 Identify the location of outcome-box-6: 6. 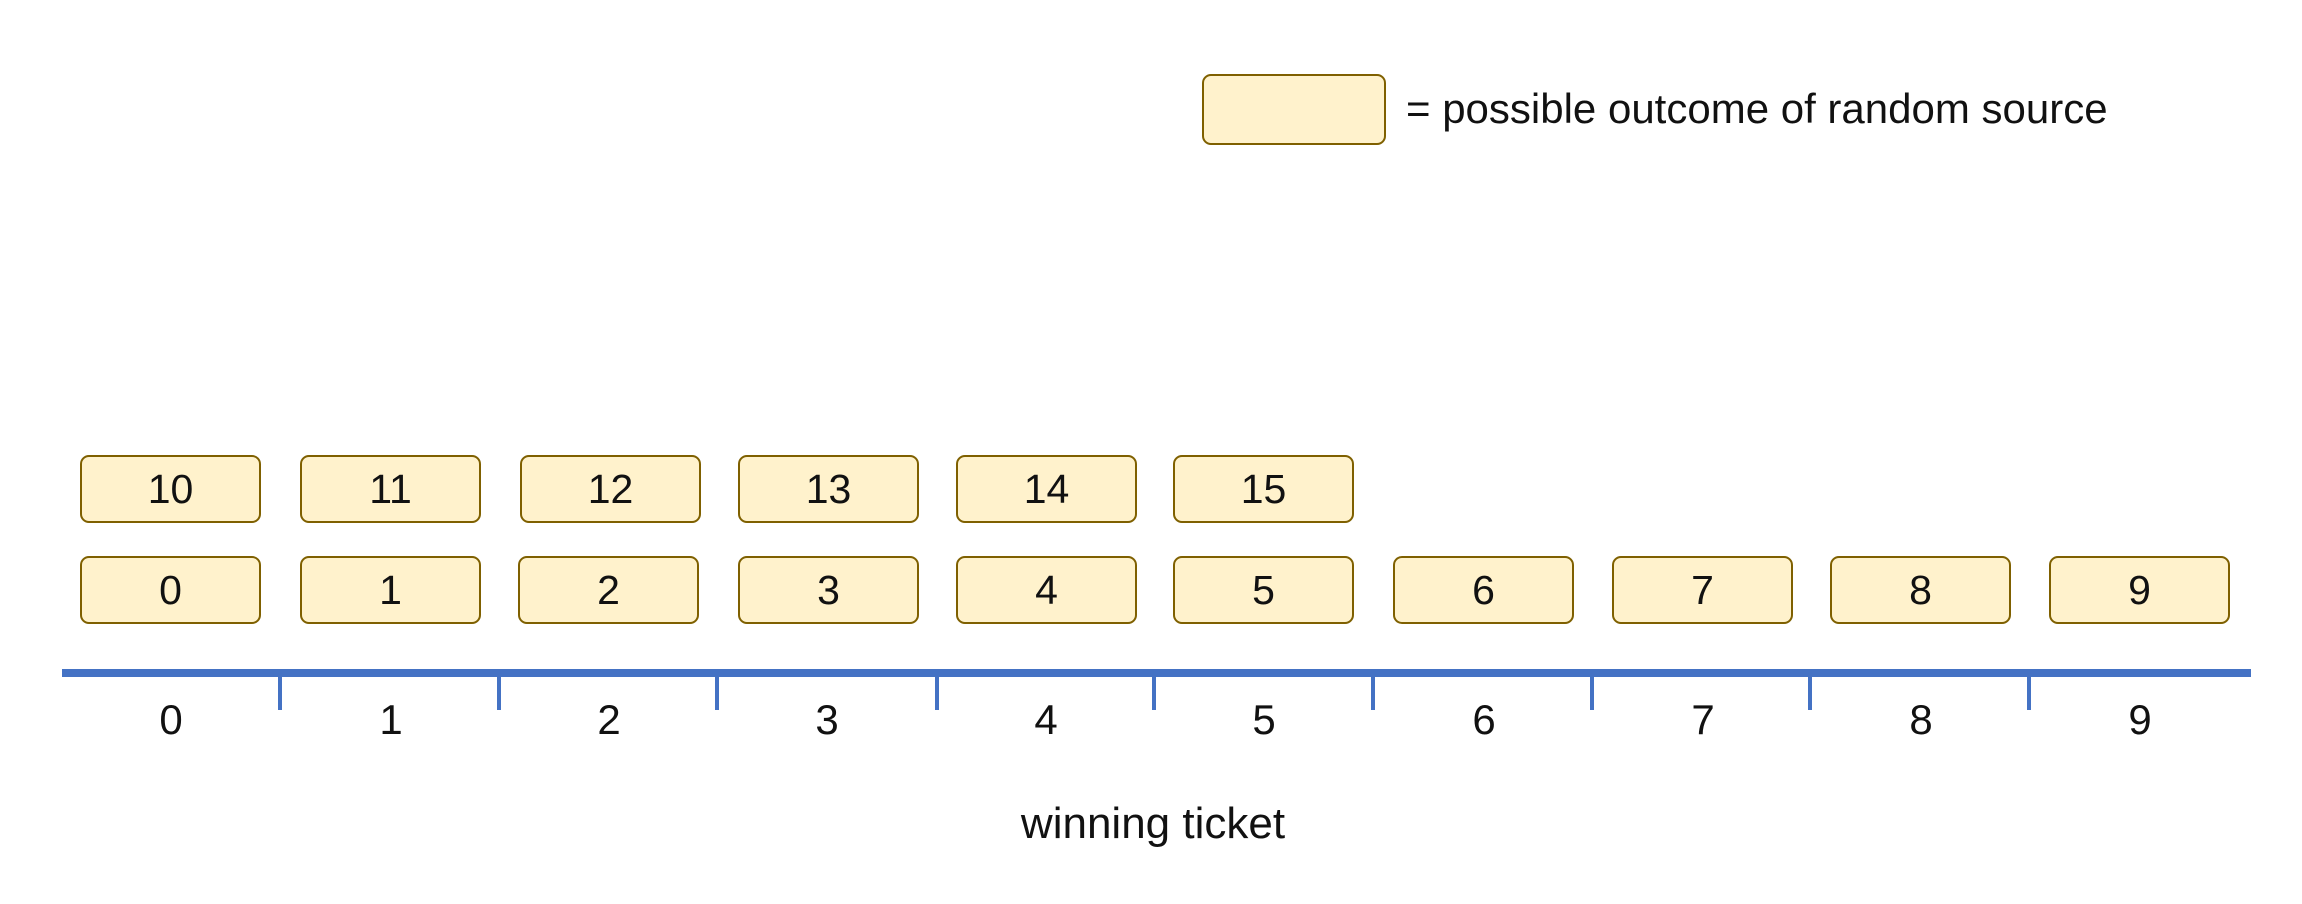
(1483, 590).